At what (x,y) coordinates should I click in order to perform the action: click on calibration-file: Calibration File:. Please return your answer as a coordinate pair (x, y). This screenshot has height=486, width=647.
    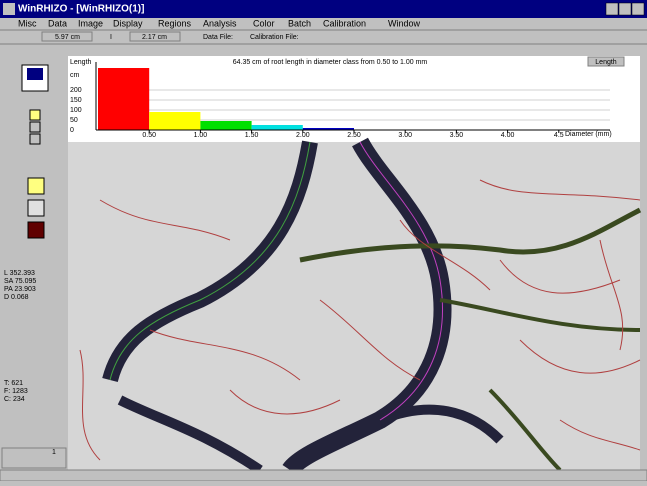
    Looking at the image, I should click on (274, 37).